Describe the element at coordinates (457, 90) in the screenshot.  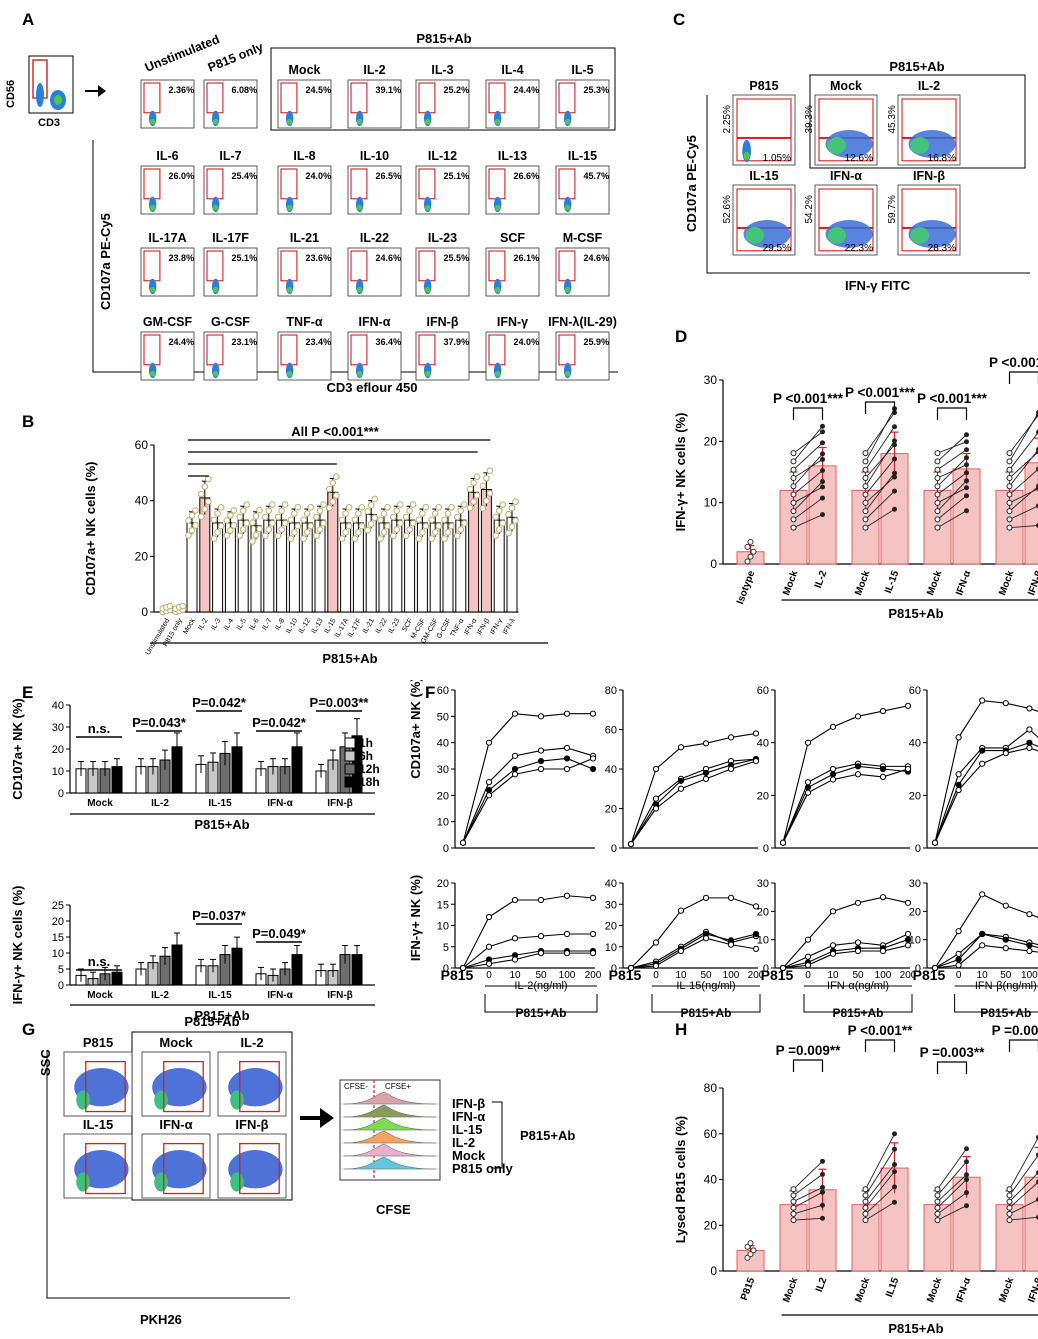
I see `gate-percent: 25.2%` at that location.